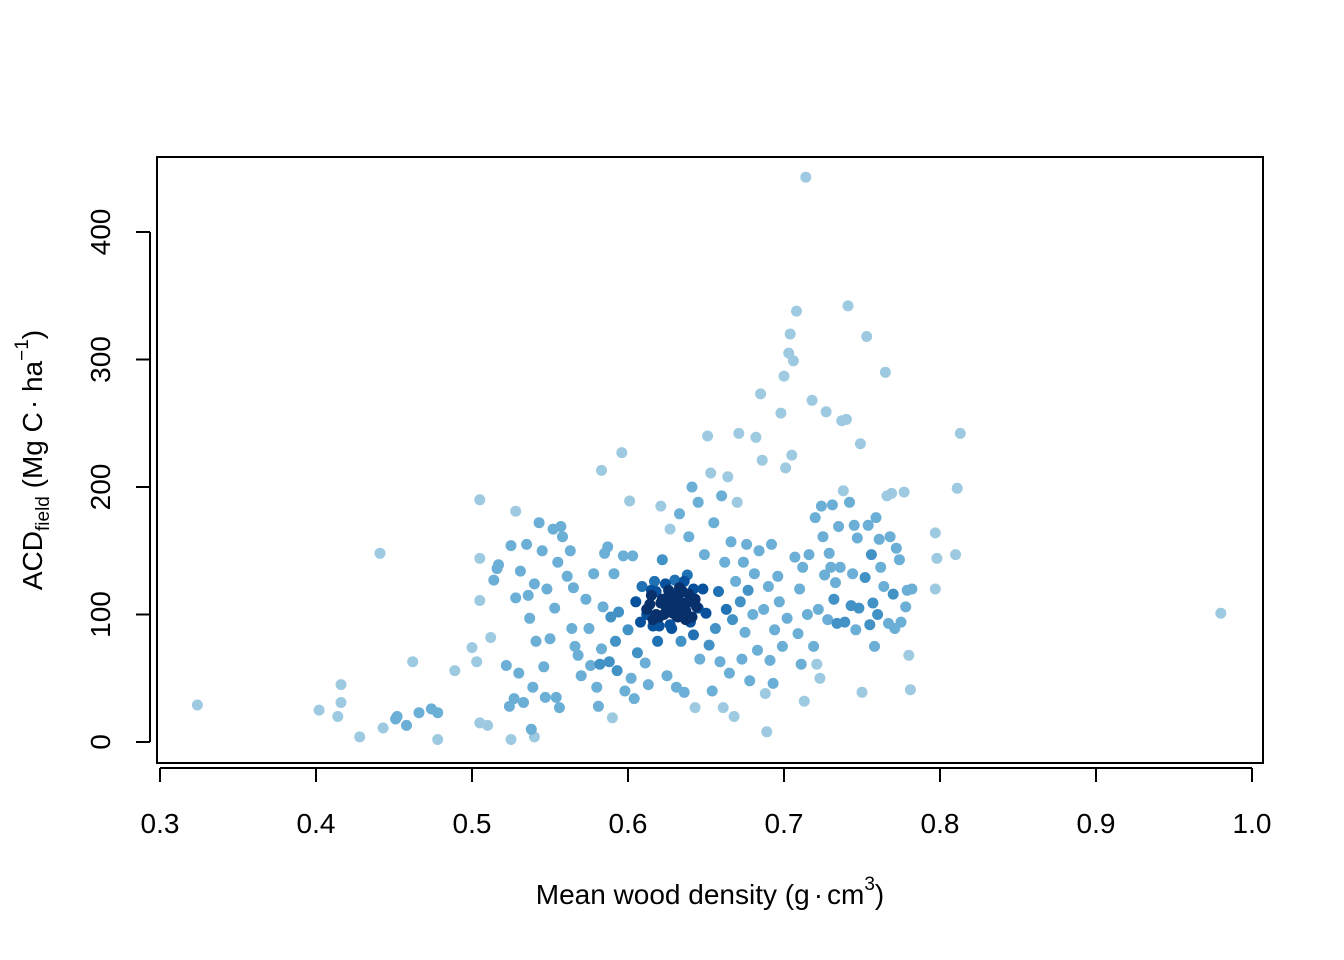 This screenshot has height=960, width=1344. Describe the element at coordinates (32, 560) in the screenshot. I see `y-axis-title-main: ACD` at that location.